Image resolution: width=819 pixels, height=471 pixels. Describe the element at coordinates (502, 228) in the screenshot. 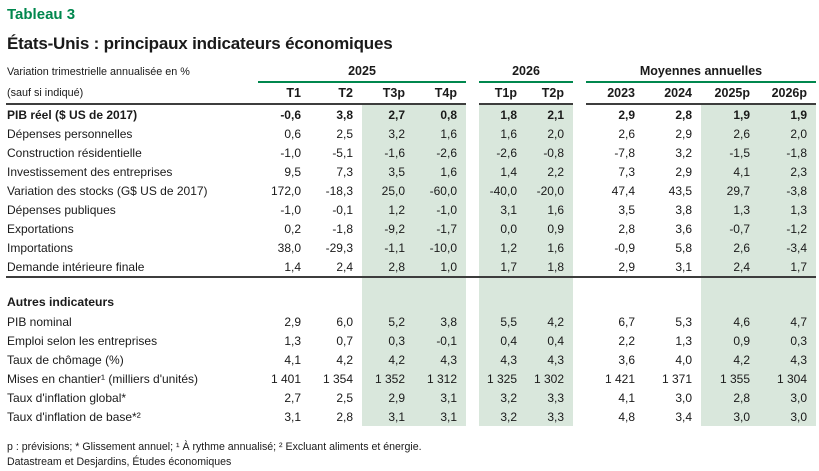

I see `value-cell: 0,0` at that location.